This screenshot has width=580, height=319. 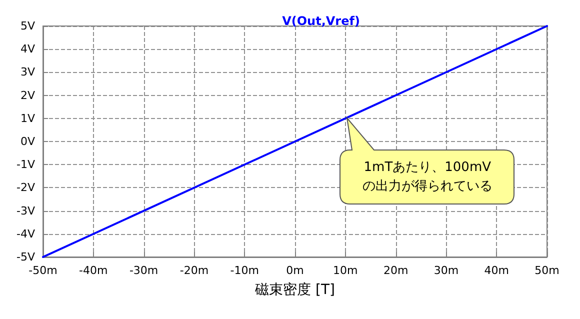 I want to click on x-tick-label: 0m, so click(x=295, y=270).